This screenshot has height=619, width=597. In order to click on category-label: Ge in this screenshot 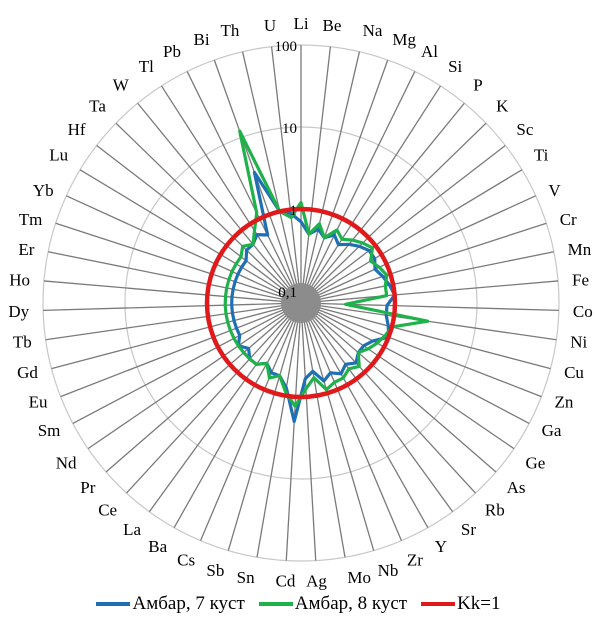, I will do `click(536, 463)`.